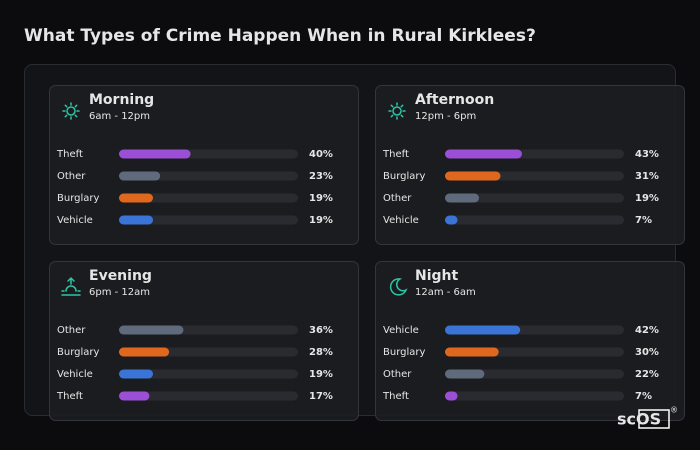 The width and height of the screenshot is (700, 450). I want to click on value-label: 36%, so click(321, 330).